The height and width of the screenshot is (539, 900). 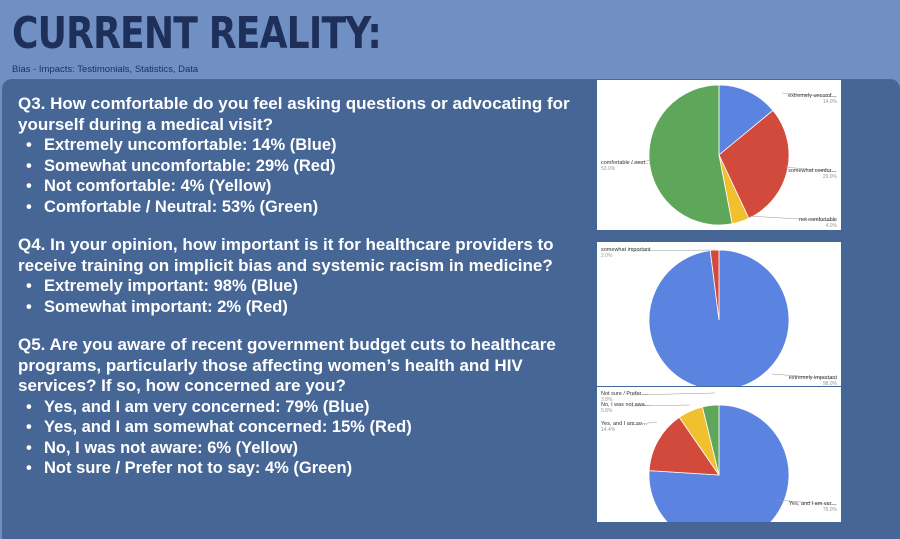 I want to click on answer-item: Somewhat uncomfortable: 29% (Red), so click(x=302, y=166).